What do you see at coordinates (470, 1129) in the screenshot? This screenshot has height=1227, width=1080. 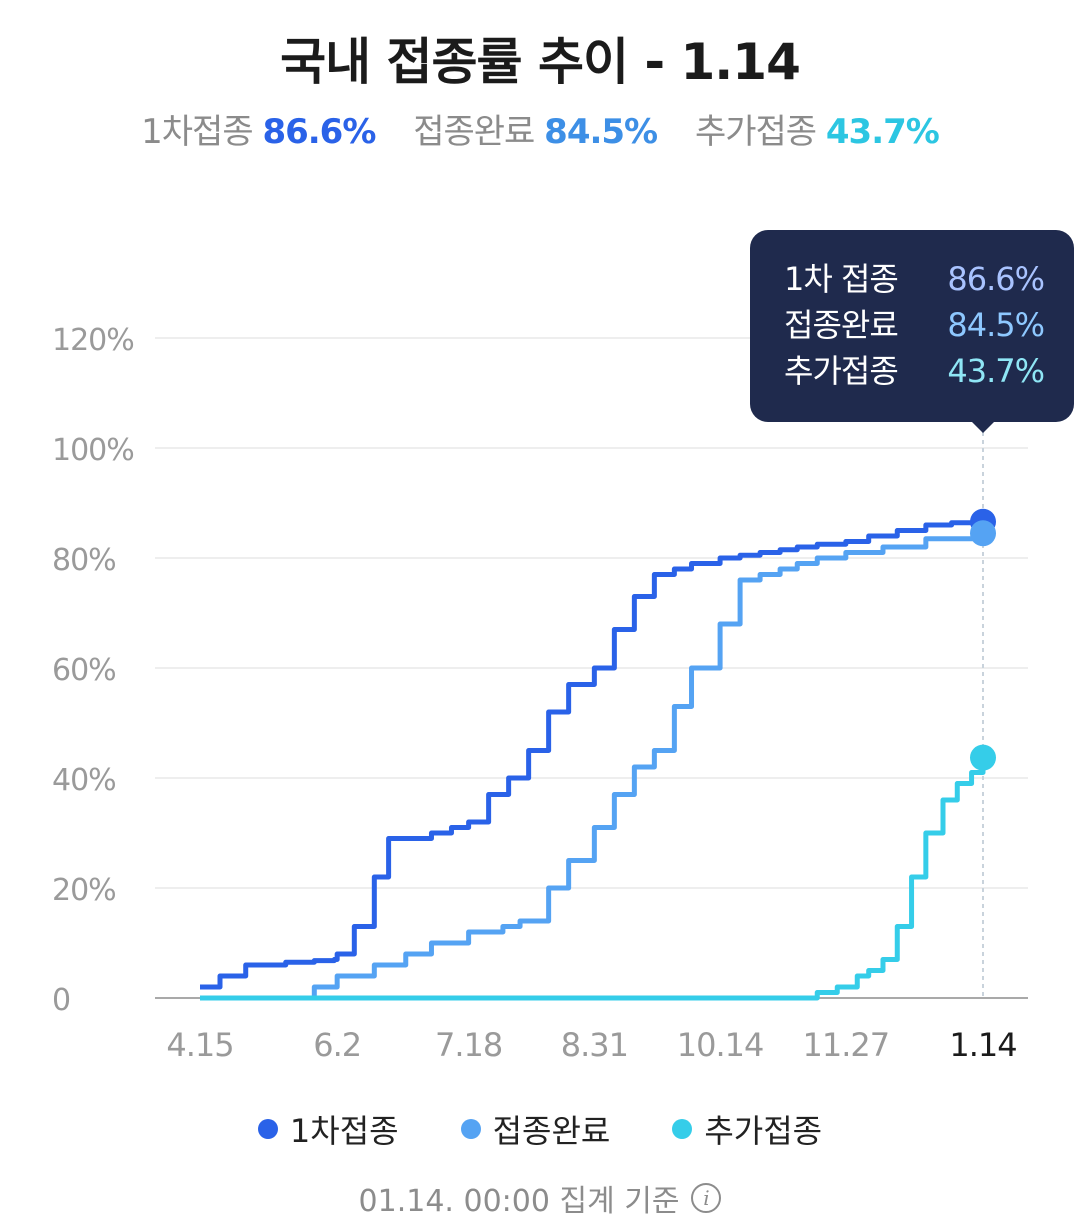 I see `legend-dot-complete` at bounding box center [470, 1129].